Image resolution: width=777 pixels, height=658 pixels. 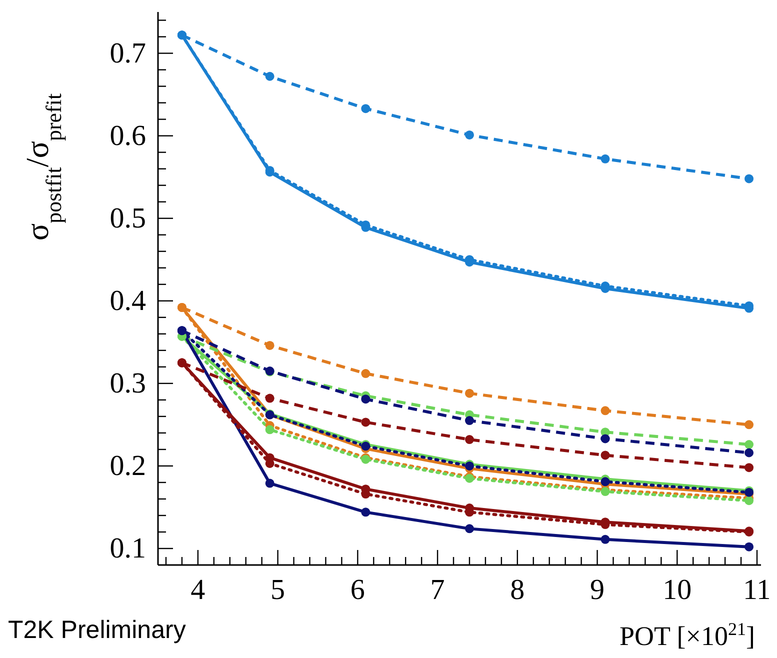 I want to click on y-tick-label: 0.4, so click(x=128, y=300).